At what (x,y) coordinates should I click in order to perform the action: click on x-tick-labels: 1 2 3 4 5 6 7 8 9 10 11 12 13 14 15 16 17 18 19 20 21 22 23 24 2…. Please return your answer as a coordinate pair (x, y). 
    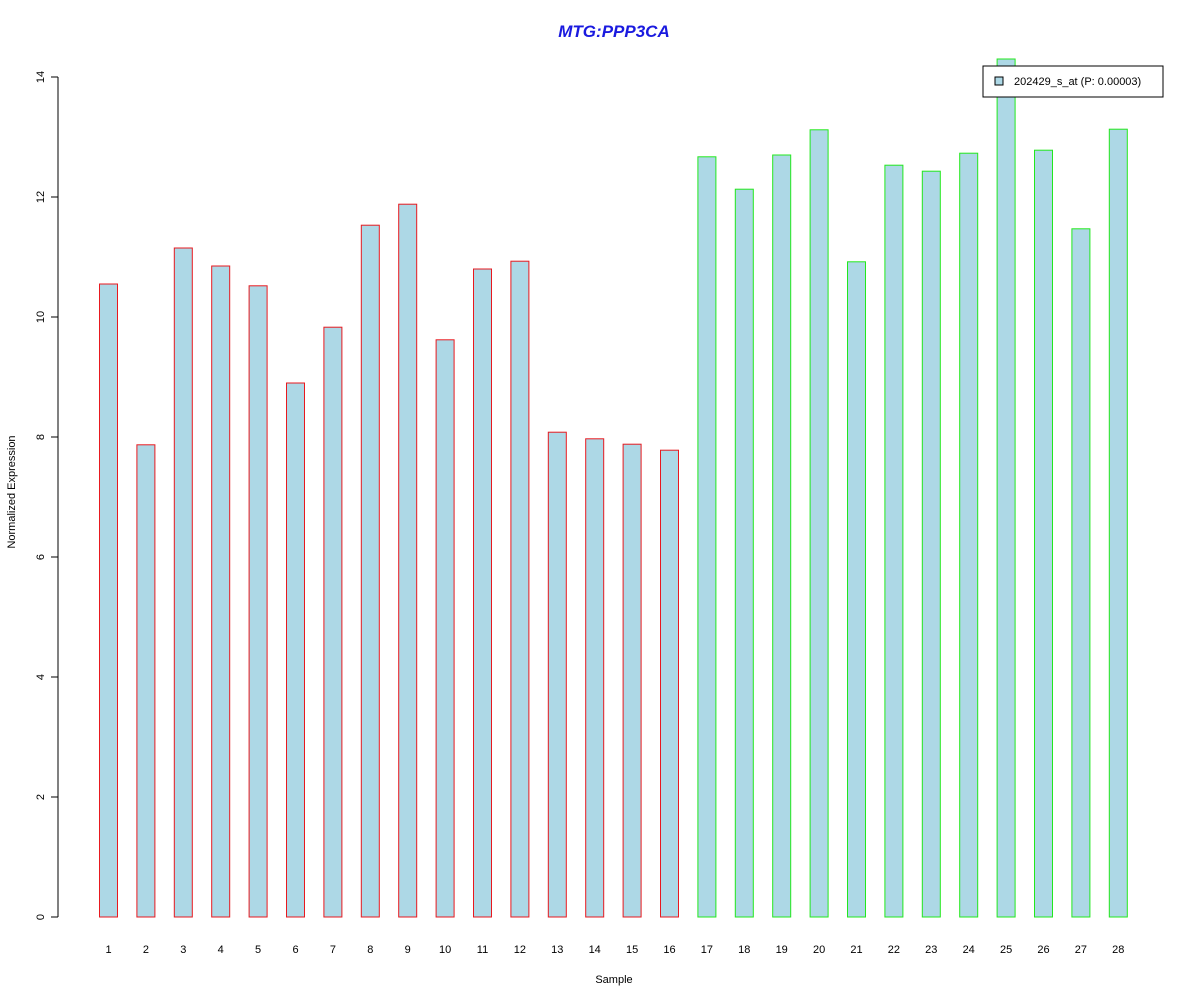
    Looking at the image, I should click on (614, 950).